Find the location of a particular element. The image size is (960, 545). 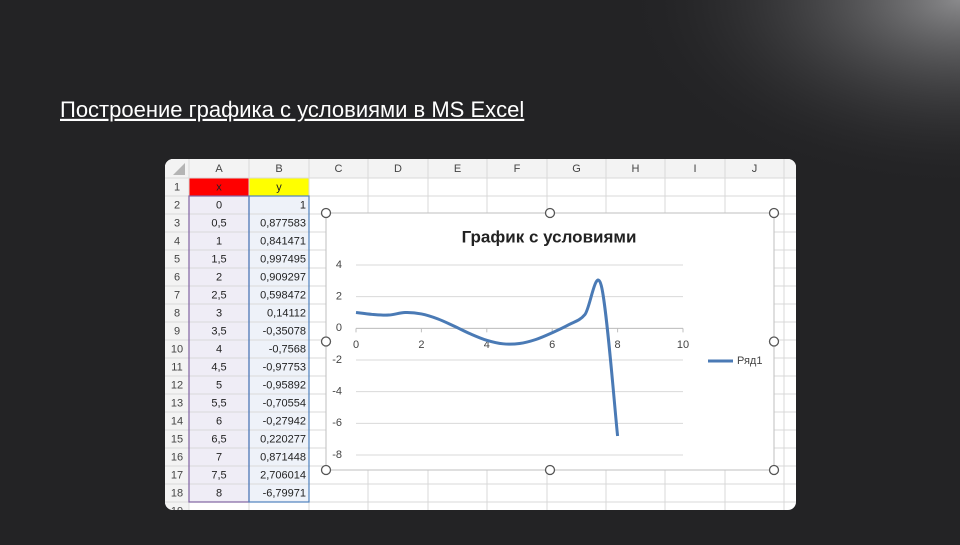

legend-label: Ряд1 is located at coordinates (749, 361).